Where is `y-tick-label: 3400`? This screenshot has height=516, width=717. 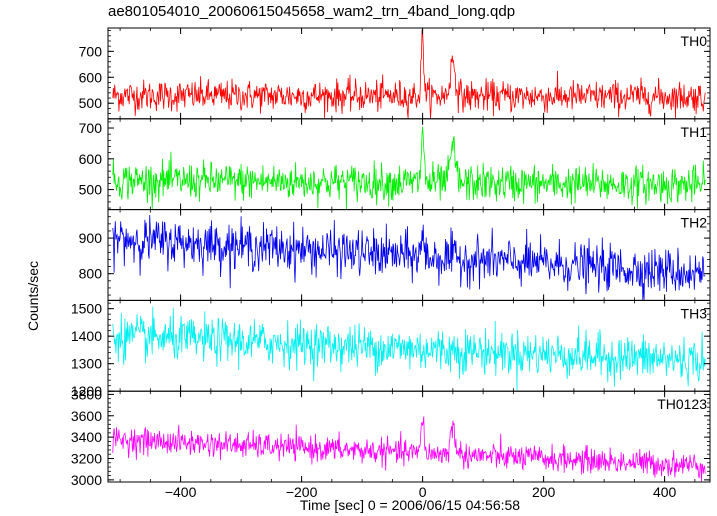 y-tick-label: 3400 is located at coordinates (86, 437).